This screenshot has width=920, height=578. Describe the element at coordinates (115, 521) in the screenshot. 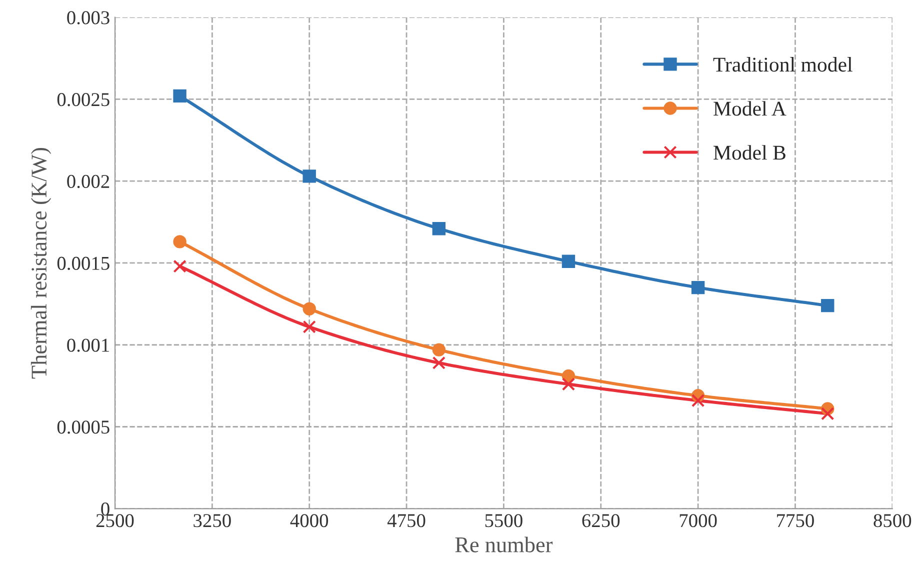

I see `x-tick-label: 2500` at that location.